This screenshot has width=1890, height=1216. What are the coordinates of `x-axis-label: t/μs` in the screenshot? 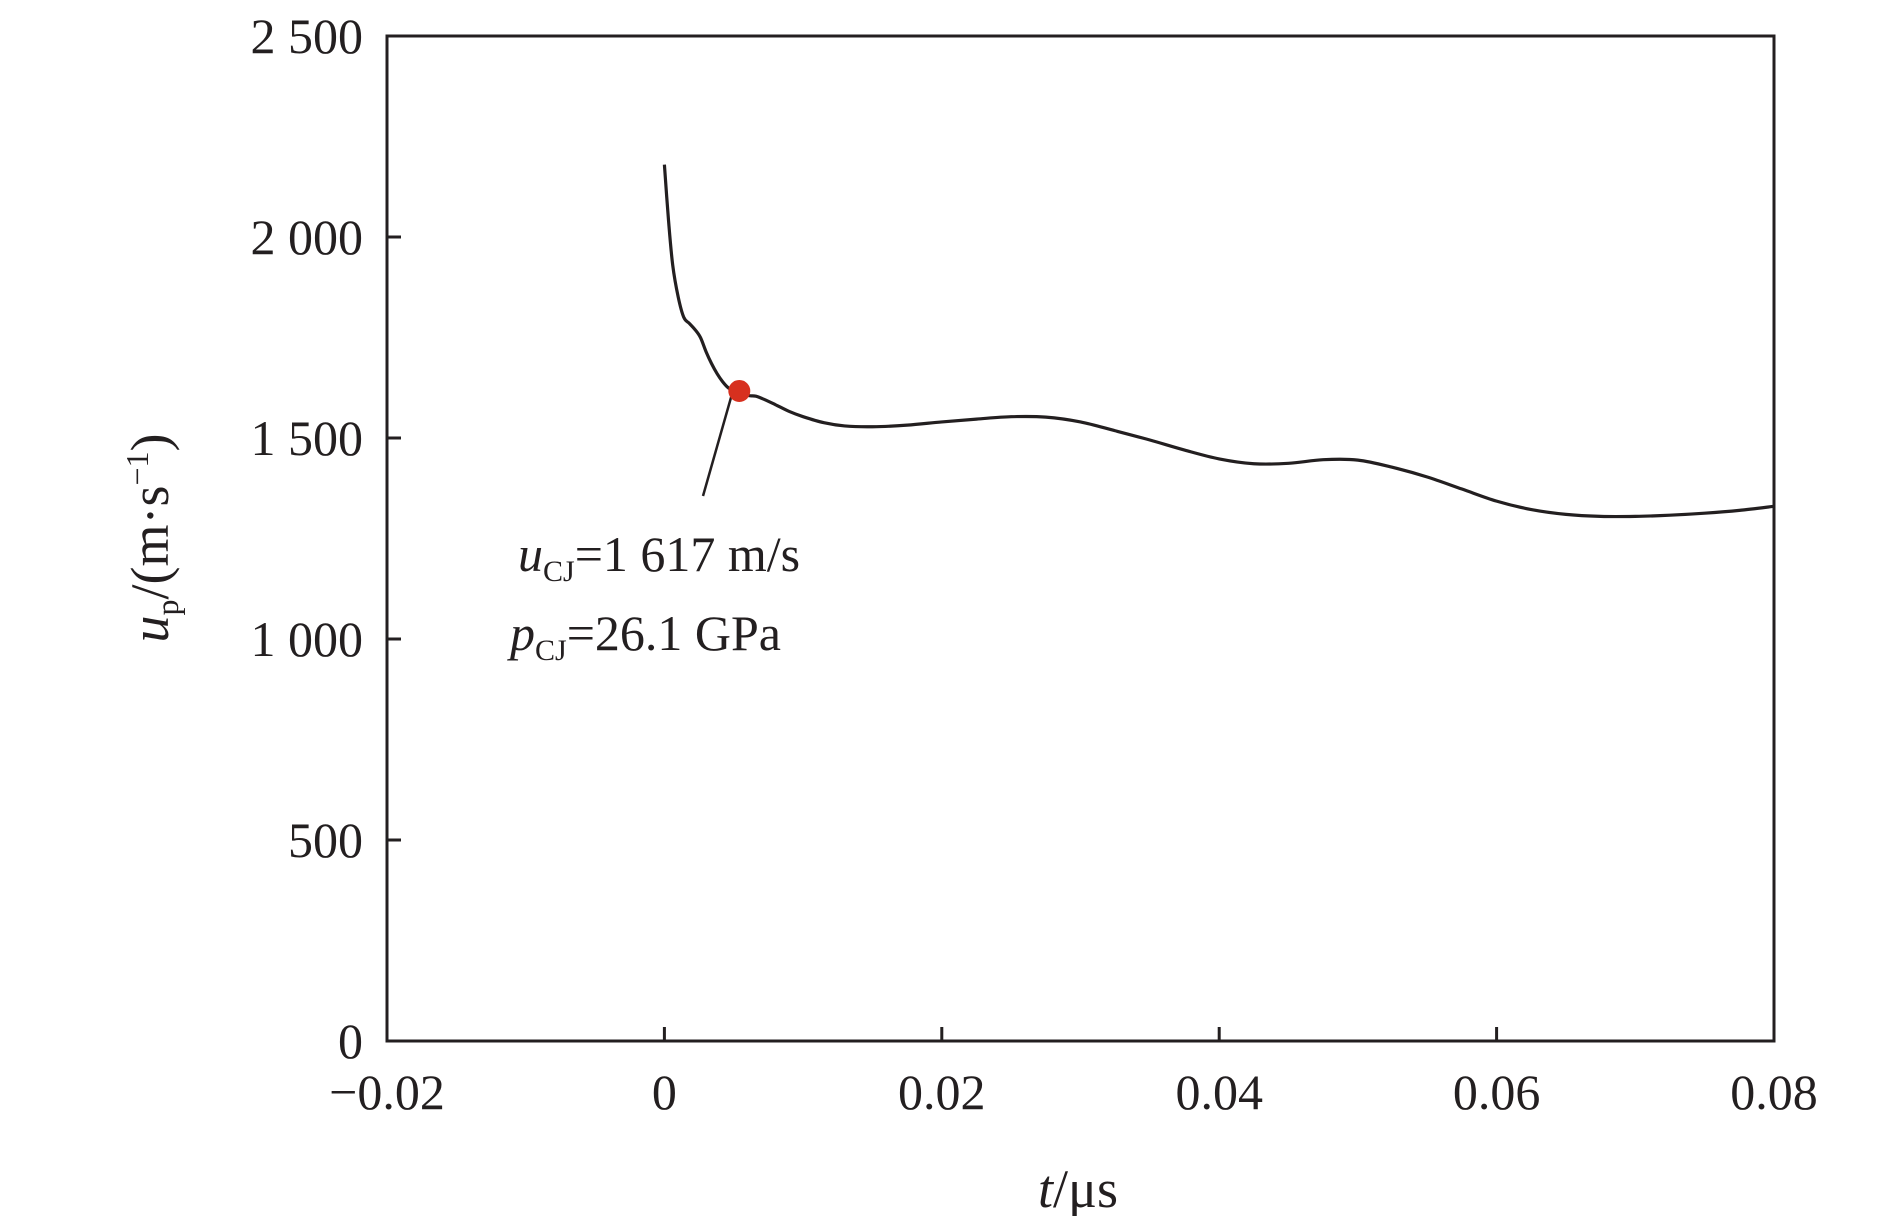 It's located at (1078, 1187).